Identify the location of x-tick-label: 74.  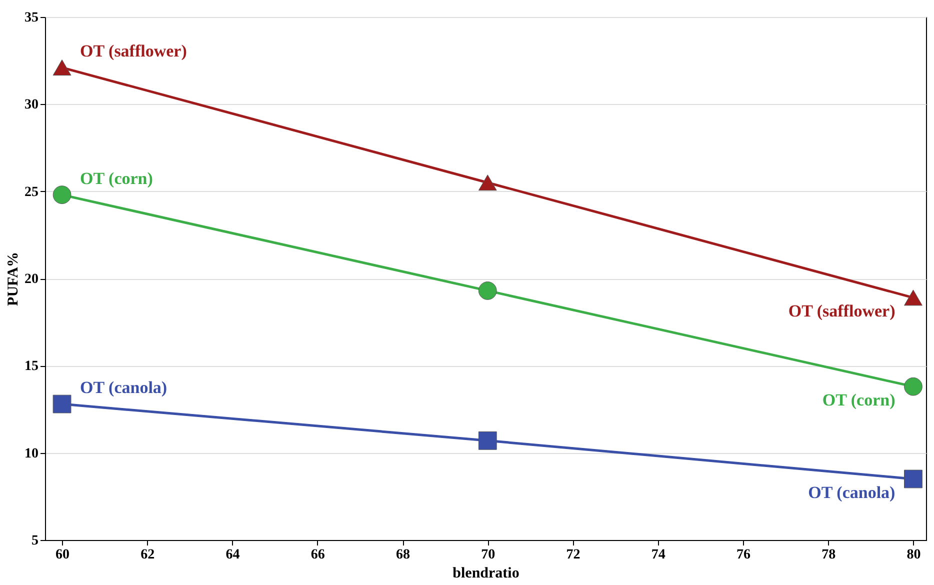
(658, 555).